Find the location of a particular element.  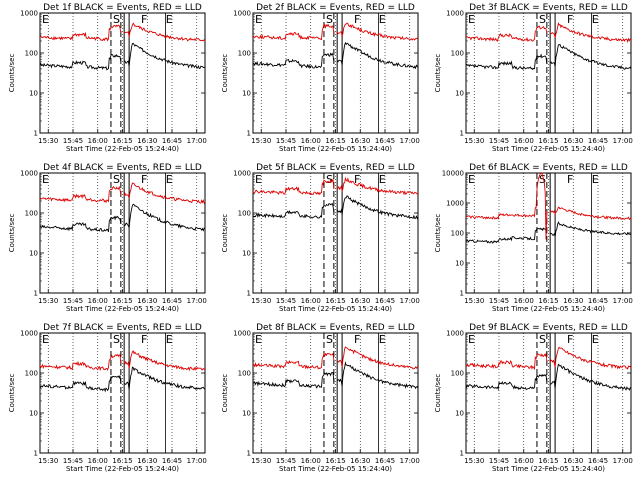

chart-title: Det 7f BLACK = Events, RED = LLD is located at coordinates (122, 328).